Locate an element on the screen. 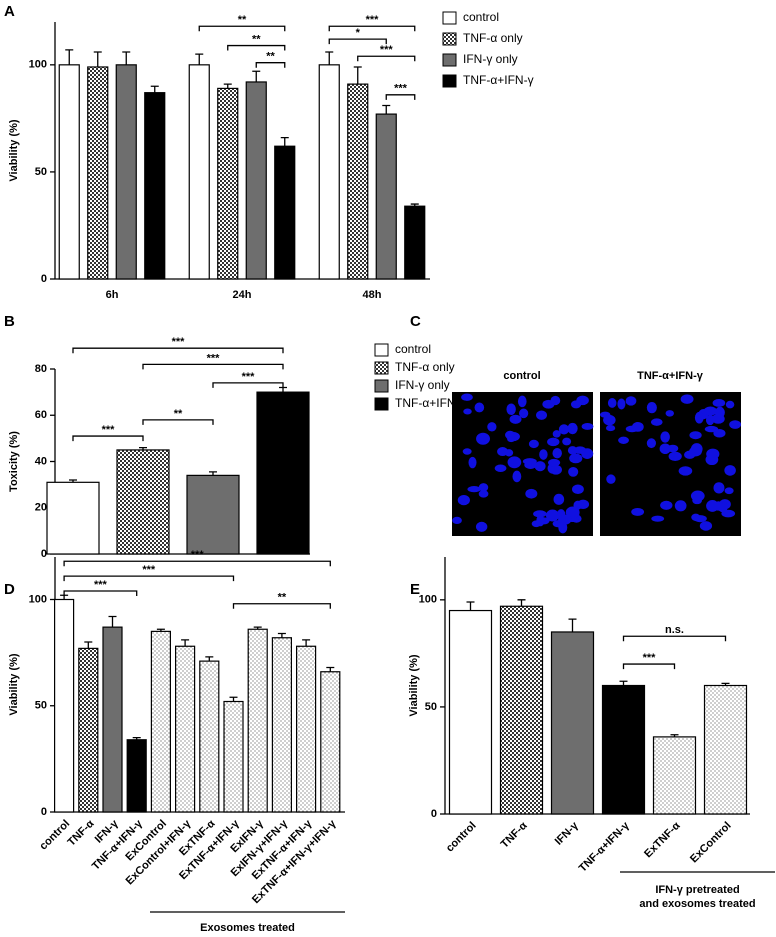 The height and width of the screenshot is (937, 776). x-tick-label: 6h is located at coordinates (112, 295).